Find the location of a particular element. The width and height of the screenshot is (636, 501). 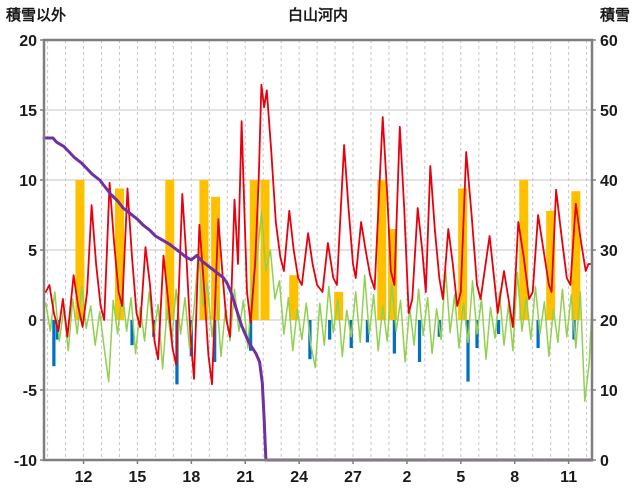

svg-text: 11 is located at coordinates (568, 477).